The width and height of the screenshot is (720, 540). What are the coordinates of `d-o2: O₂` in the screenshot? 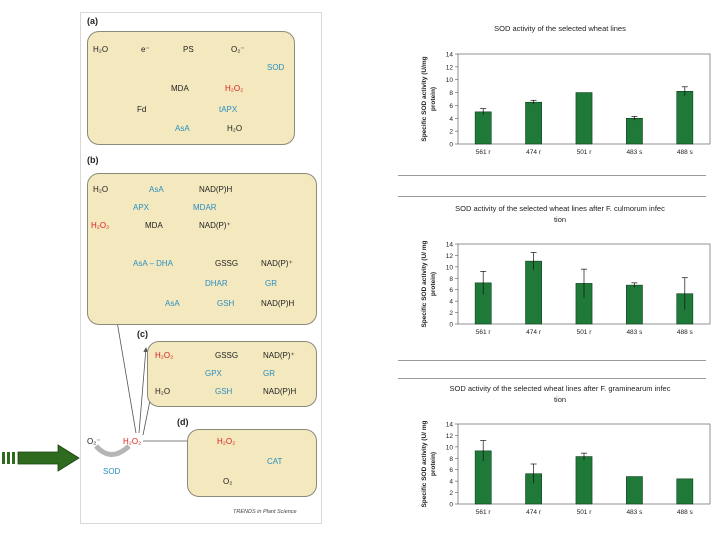 It's located at (228, 481).